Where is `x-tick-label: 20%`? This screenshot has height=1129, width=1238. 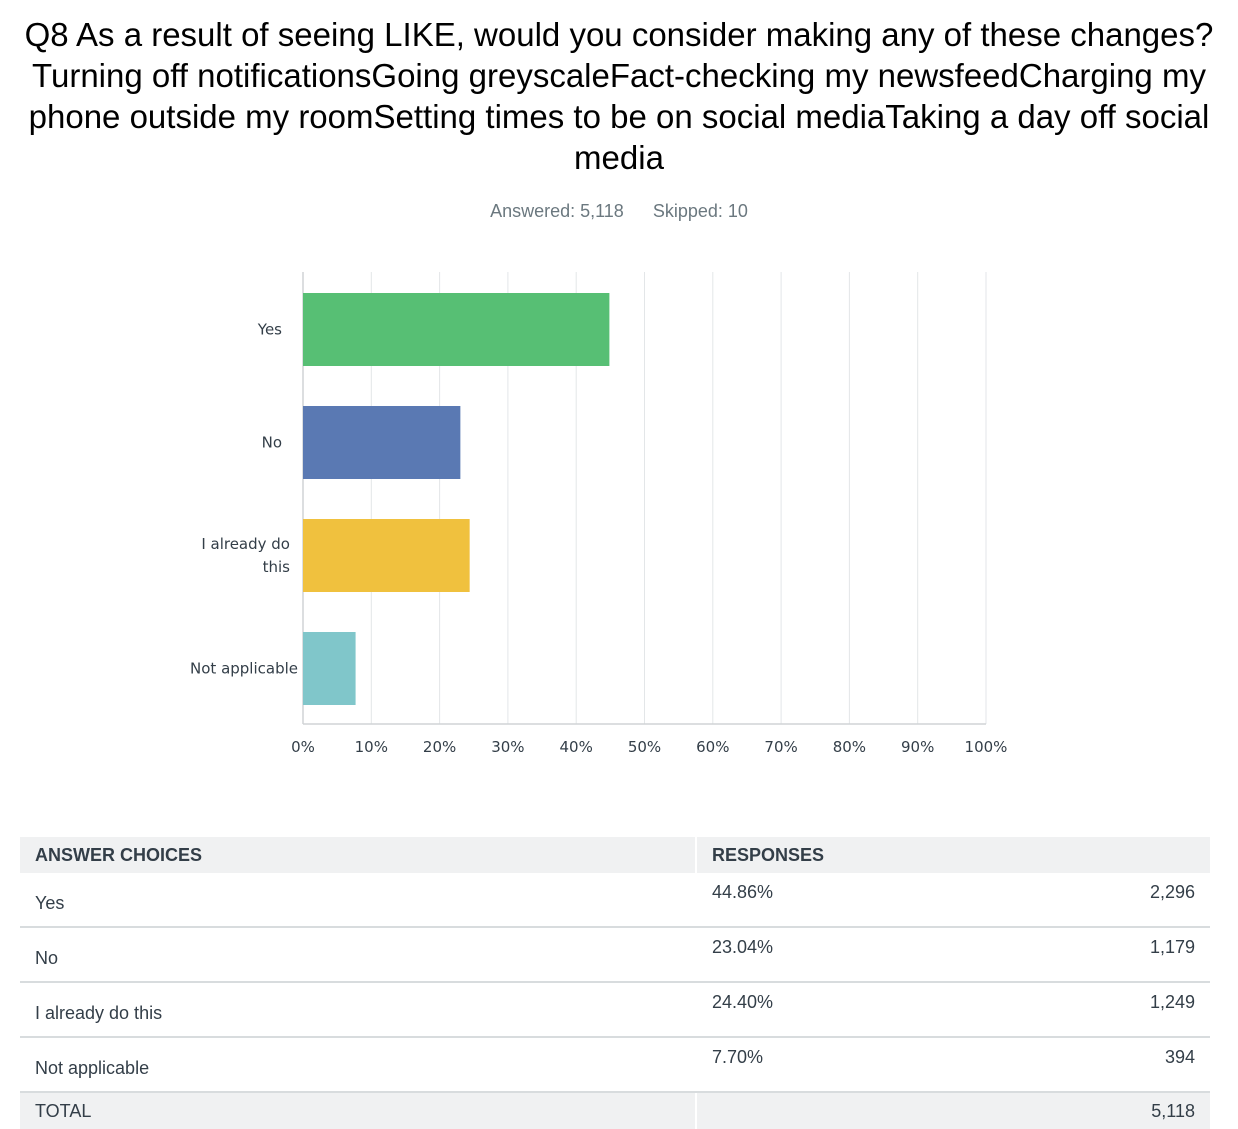
x-tick-label: 20% is located at coordinates (439, 747).